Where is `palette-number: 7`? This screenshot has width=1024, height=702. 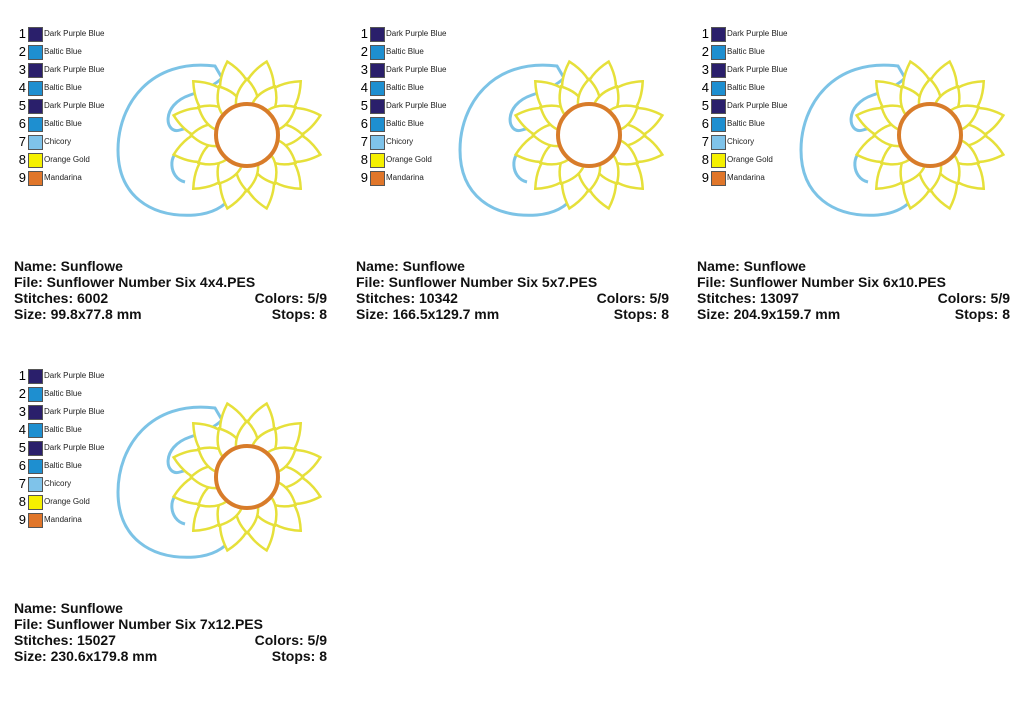 palette-number: 7 is located at coordinates (22, 483).